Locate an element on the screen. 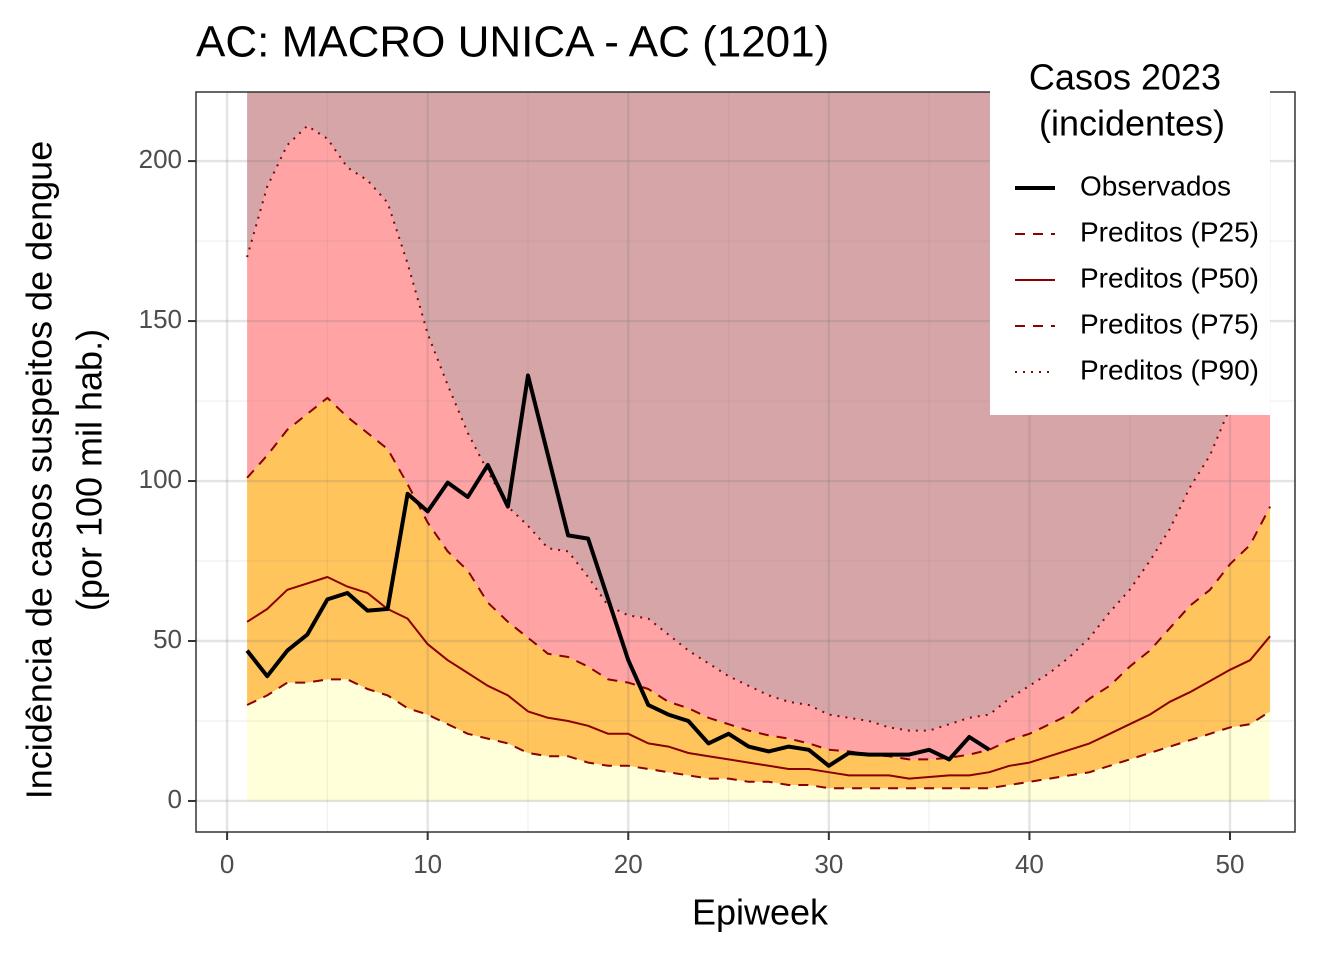 This screenshot has height=960, width=1344. legend-label: Preditos (P50) is located at coordinates (1169, 277).